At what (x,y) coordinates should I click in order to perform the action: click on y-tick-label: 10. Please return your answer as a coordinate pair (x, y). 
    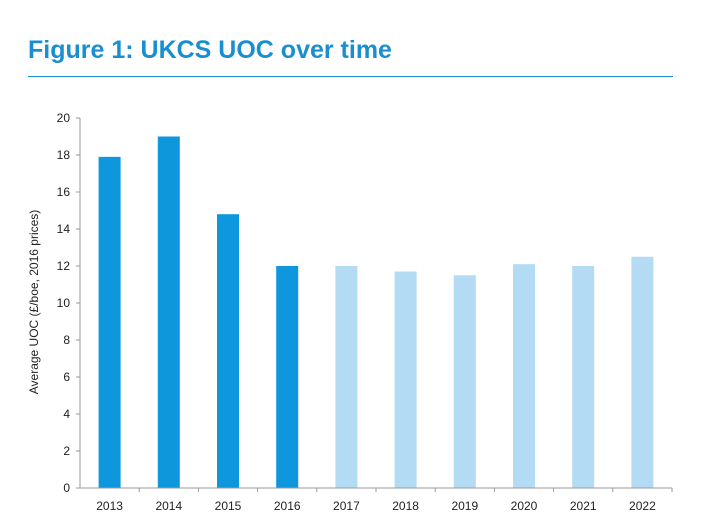
    Looking at the image, I should click on (64, 303).